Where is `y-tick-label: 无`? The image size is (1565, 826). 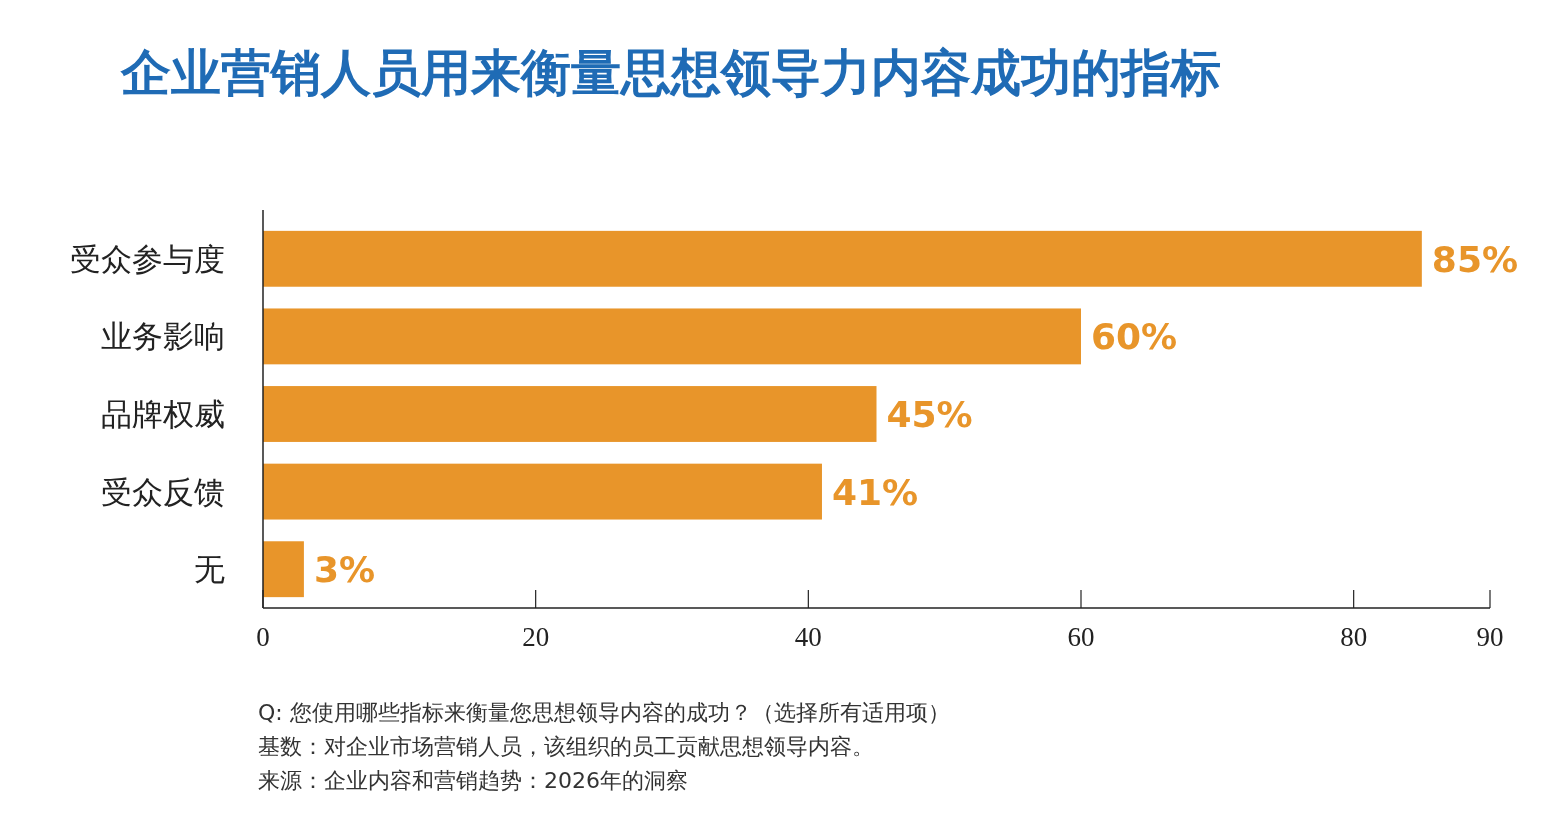 y-tick-label: 无 is located at coordinates (209, 569).